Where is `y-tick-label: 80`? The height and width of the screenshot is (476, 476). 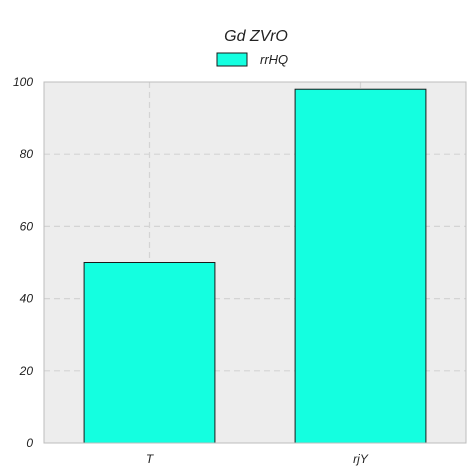 y-tick-label: 80 is located at coordinates (27, 154).